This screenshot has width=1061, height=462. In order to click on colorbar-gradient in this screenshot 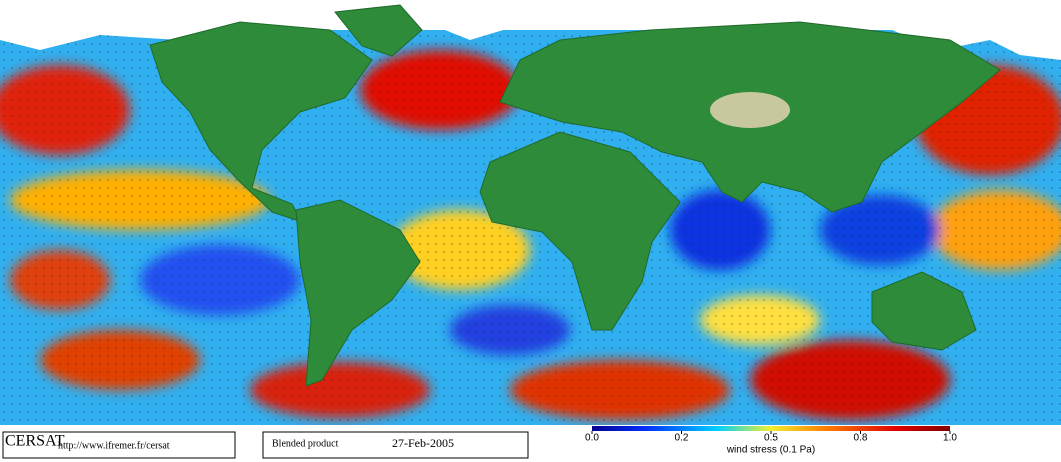, I will do `click(771, 428)`.